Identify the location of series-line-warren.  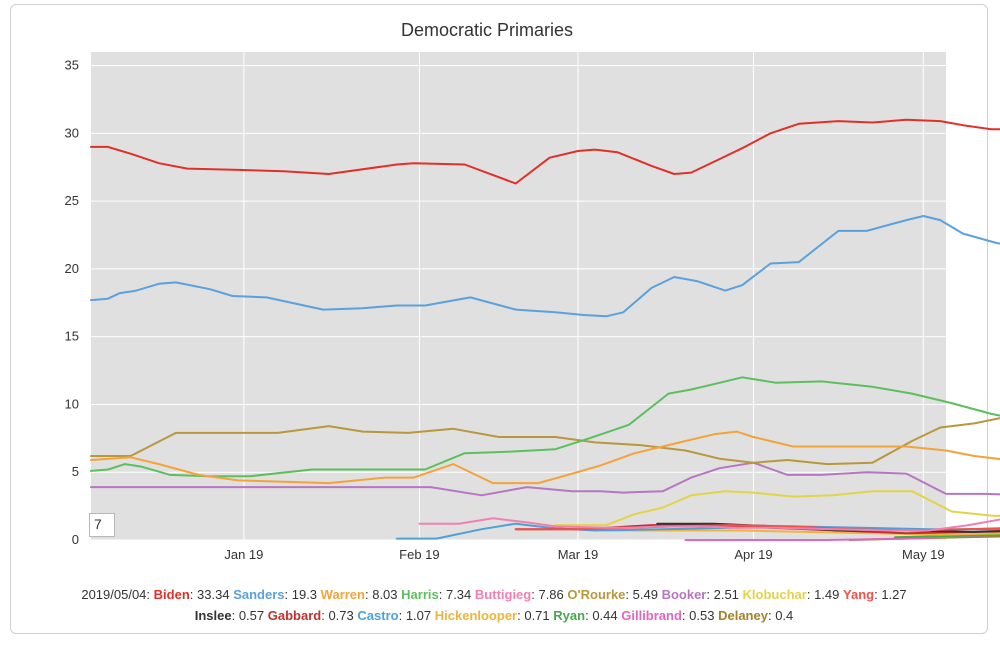
(545, 457).